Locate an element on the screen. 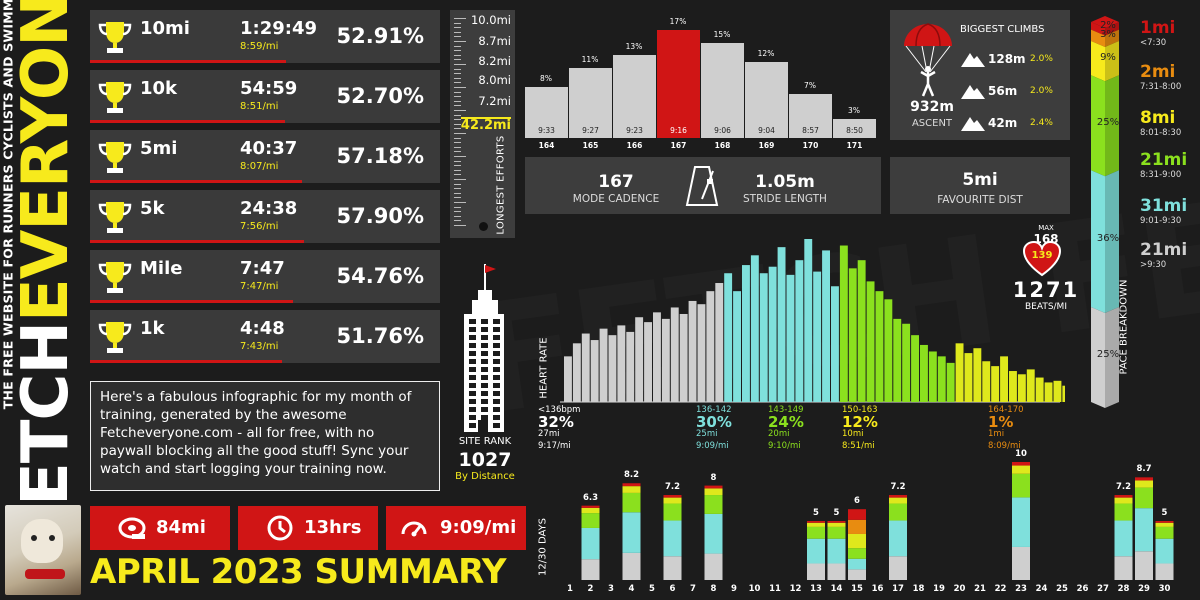 The image size is (1200, 600). site-rank: SITE RANK 1027 By Distance is located at coordinates (485, 459).